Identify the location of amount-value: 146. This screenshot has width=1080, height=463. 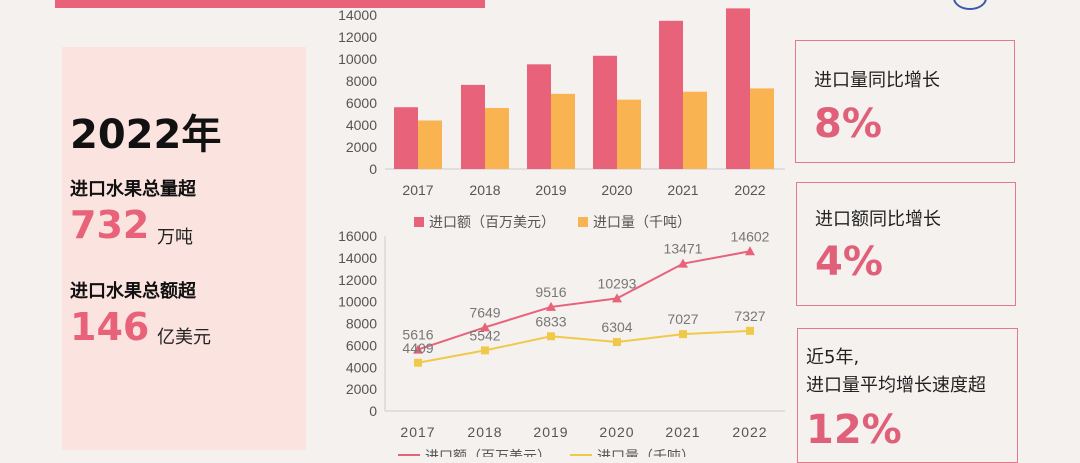
(110, 327).